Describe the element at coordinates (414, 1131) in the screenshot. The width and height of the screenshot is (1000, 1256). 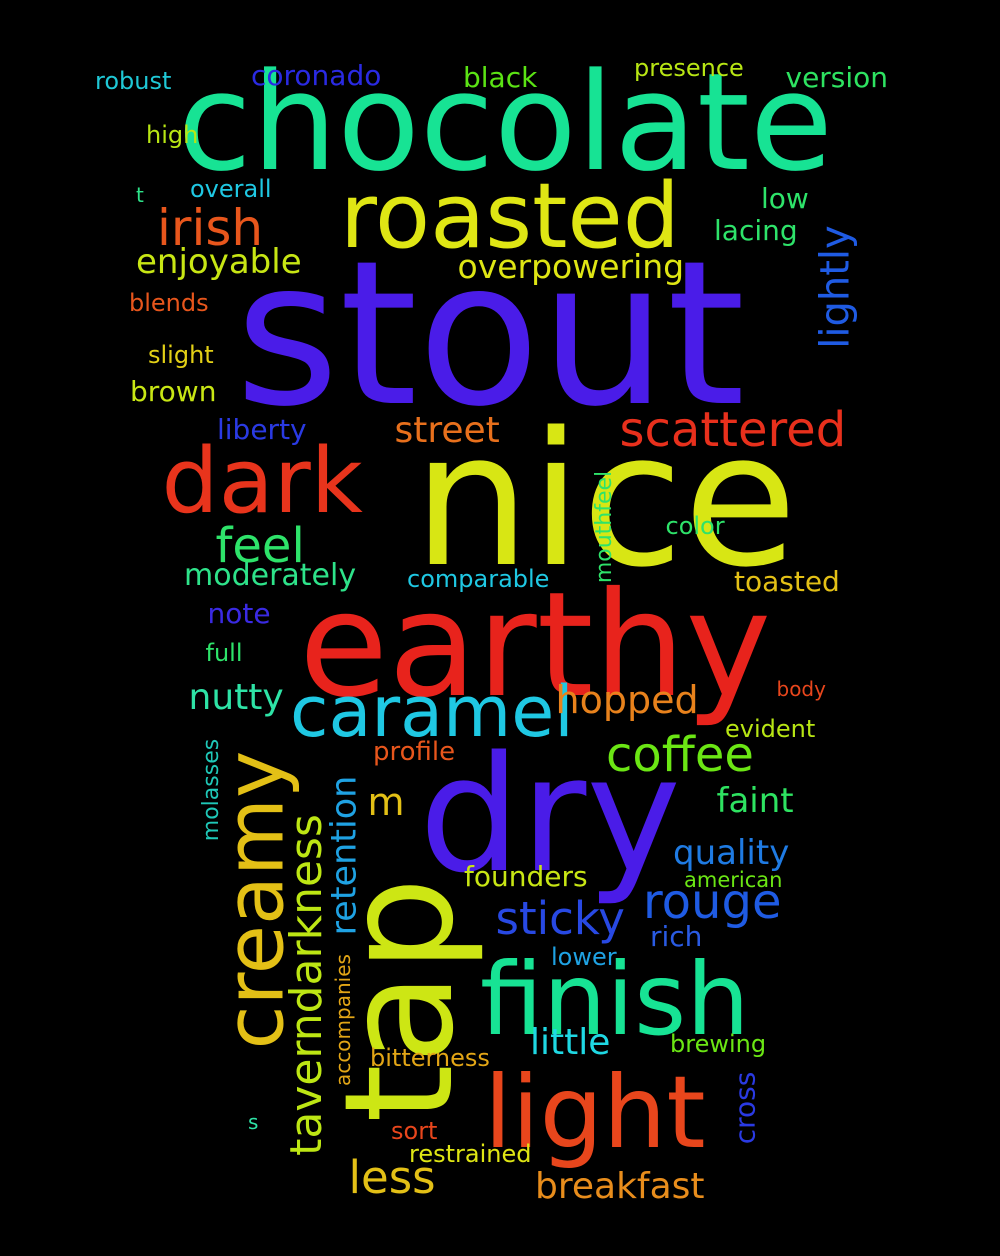
I see `word-sort: sort` at that location.